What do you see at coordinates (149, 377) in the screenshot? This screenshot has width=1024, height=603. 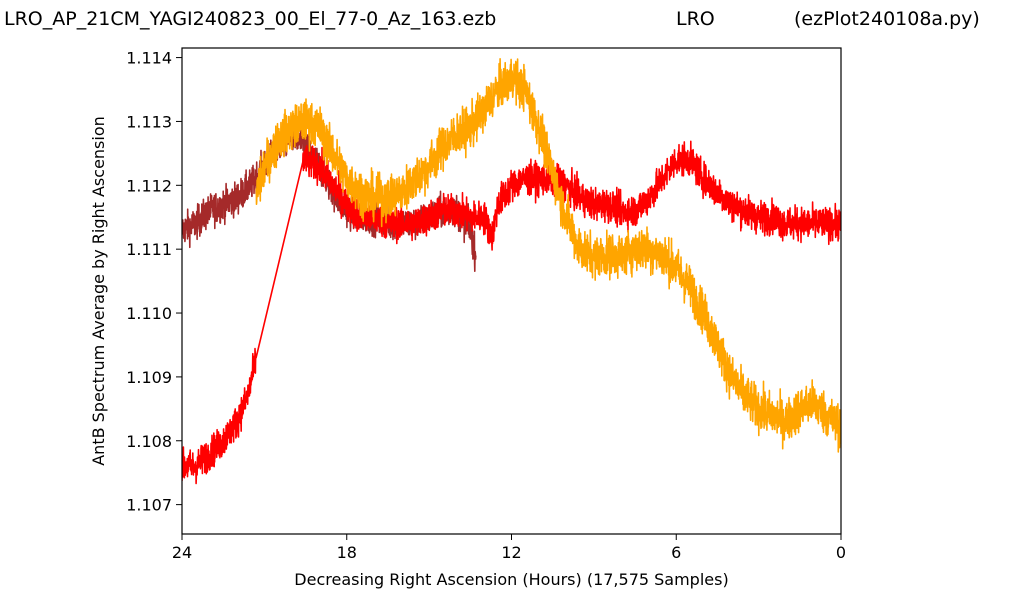 I see `y-tick-label: 1.109` at bounding box center [149, 377].